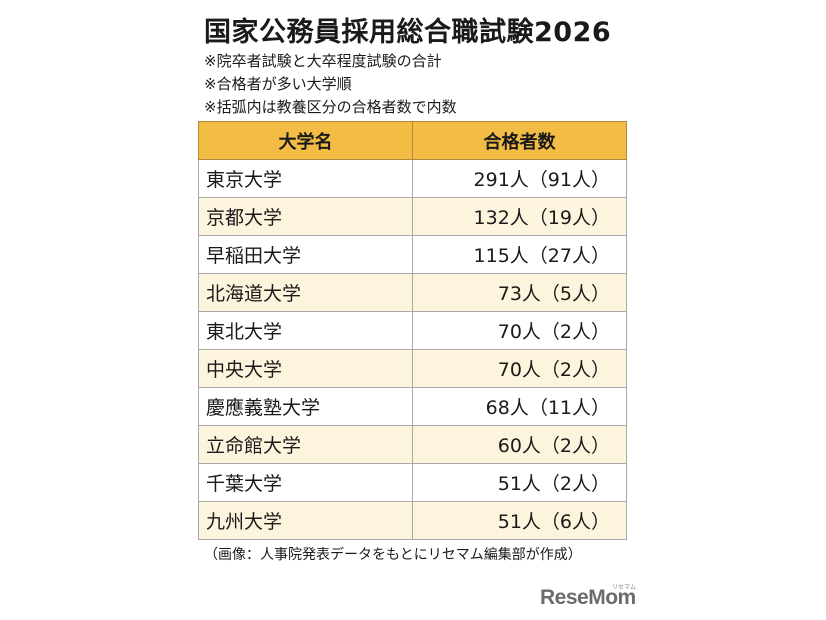  I want to click on university-name: 千葉大学, so click(305, 482).